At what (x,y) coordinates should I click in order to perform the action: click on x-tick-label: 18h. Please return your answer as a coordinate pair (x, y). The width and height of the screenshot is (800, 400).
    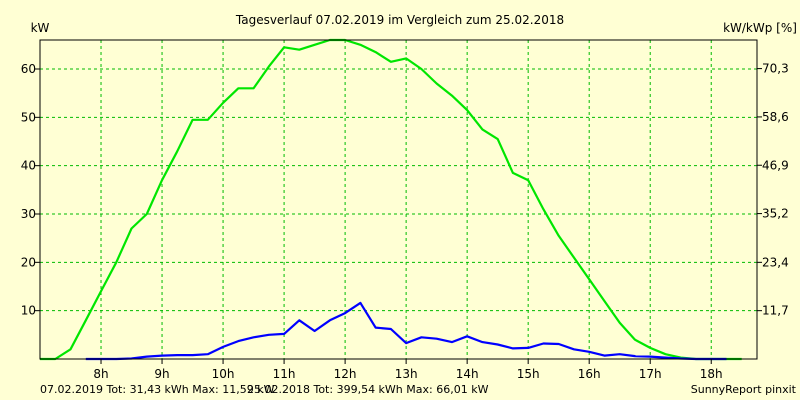
    Looking at the image, I should click on (711, 374).